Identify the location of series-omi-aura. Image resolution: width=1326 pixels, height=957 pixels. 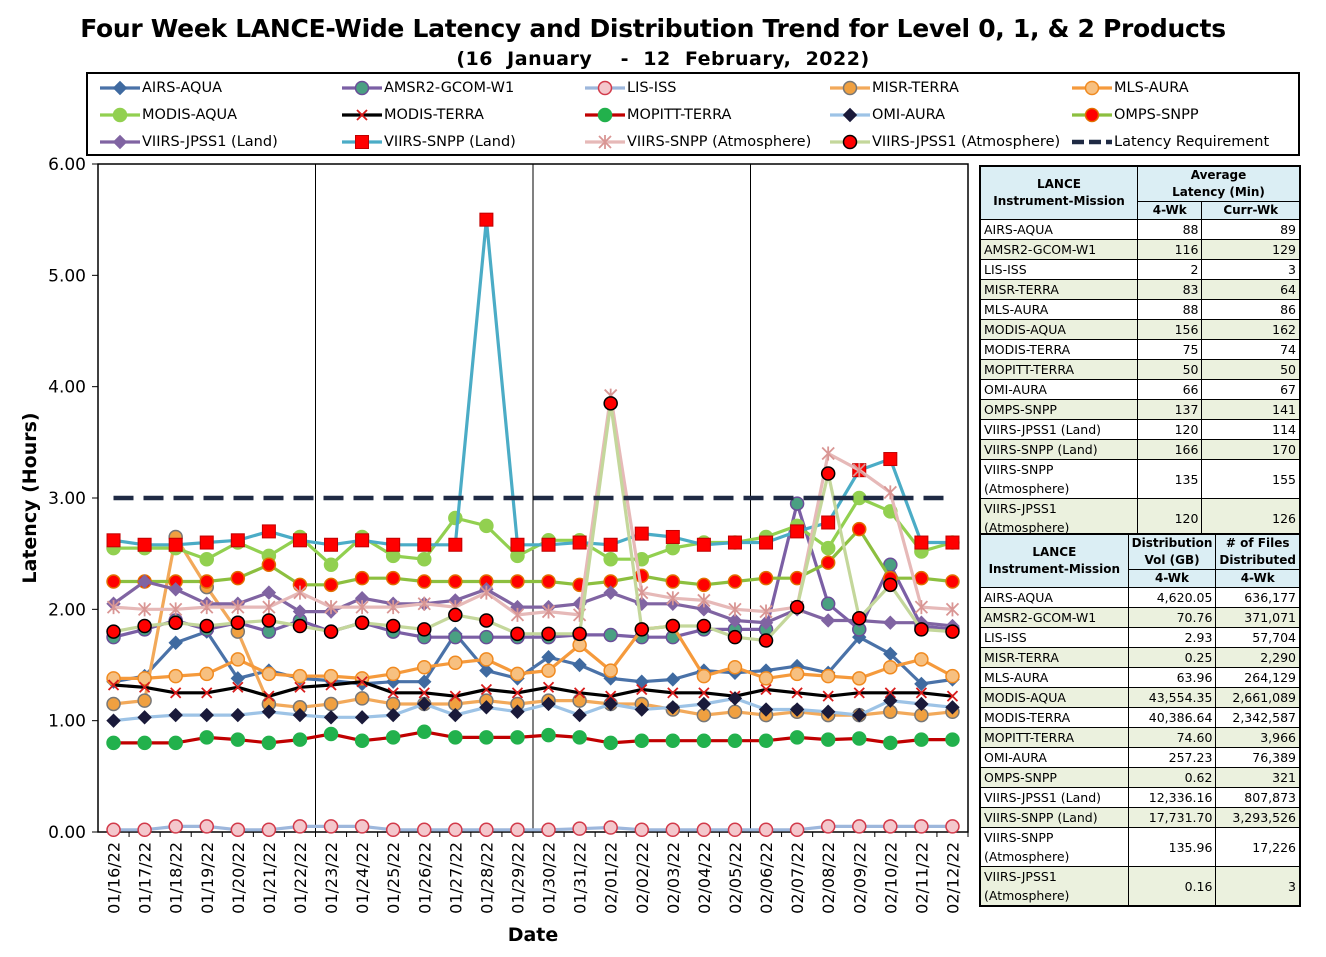
(533, 709).